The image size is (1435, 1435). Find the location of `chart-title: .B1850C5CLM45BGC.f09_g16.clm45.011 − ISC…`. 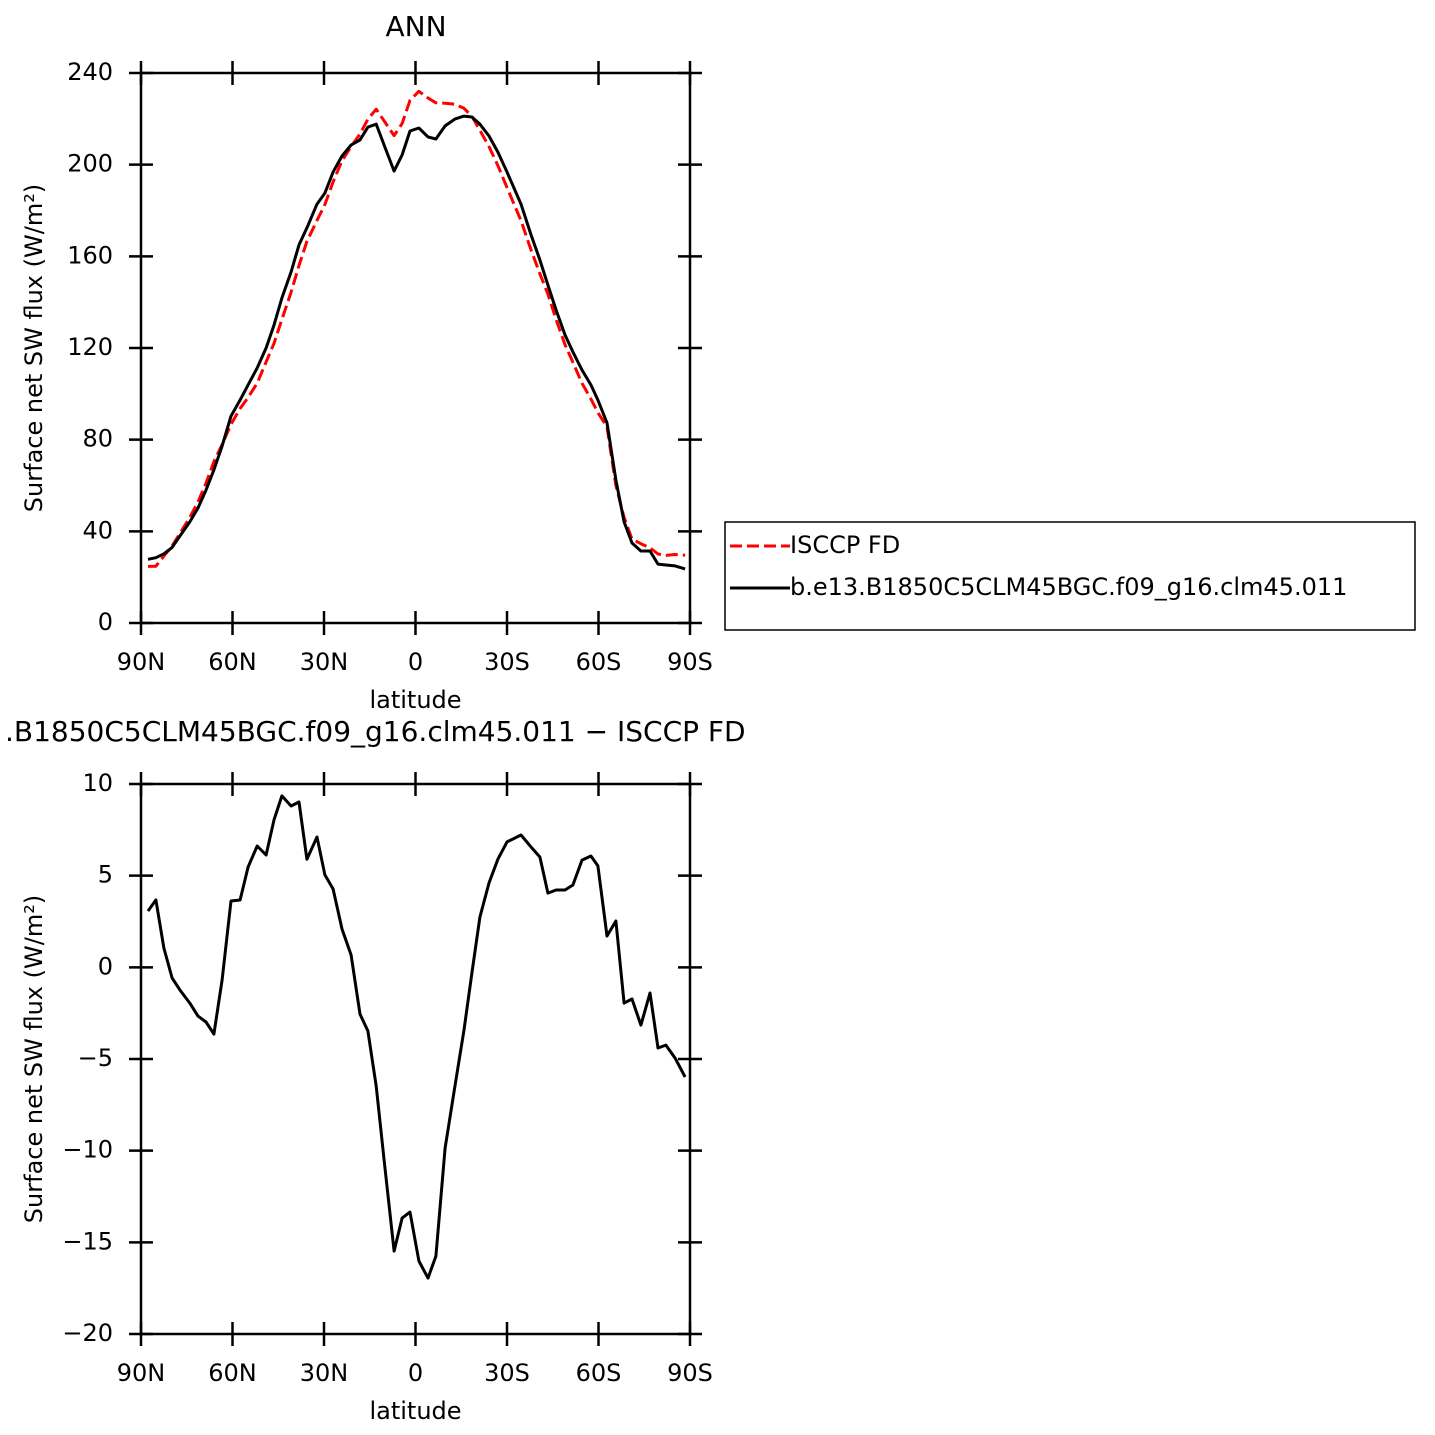

chart-title: .B1850C5CLM45BGC.f09_g16.clm45.011 − ISC… is located at coordinates (375, 731).